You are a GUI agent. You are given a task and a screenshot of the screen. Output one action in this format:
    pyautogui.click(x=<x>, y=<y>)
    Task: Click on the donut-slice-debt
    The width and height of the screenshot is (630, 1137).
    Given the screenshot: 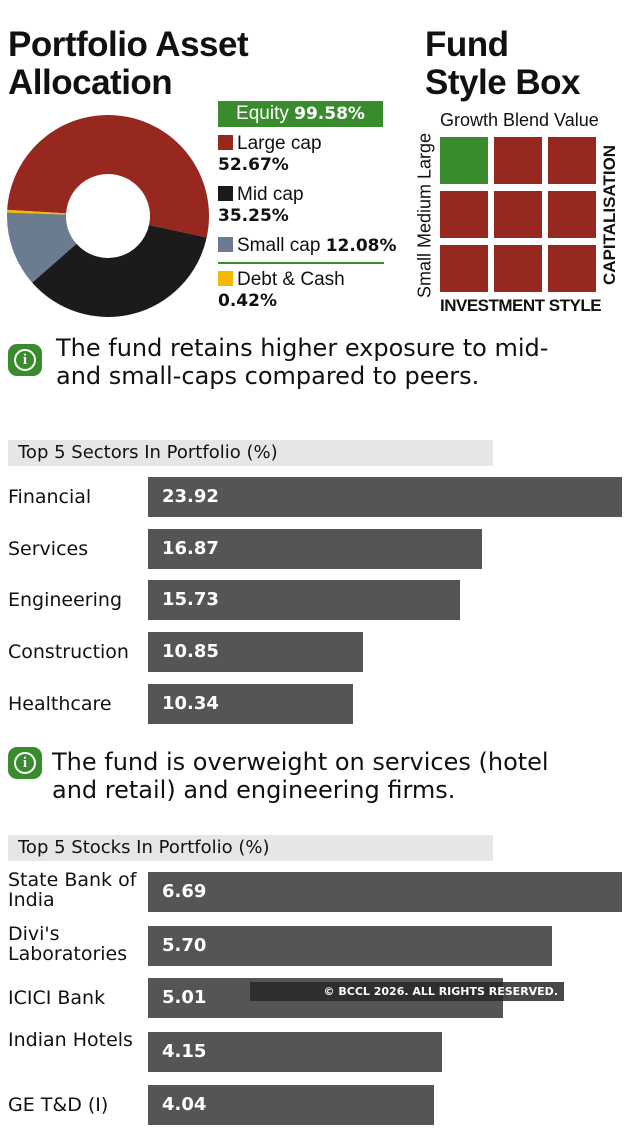 What is the action you would take?
    pyautogui.click(x=37, y=212)
    